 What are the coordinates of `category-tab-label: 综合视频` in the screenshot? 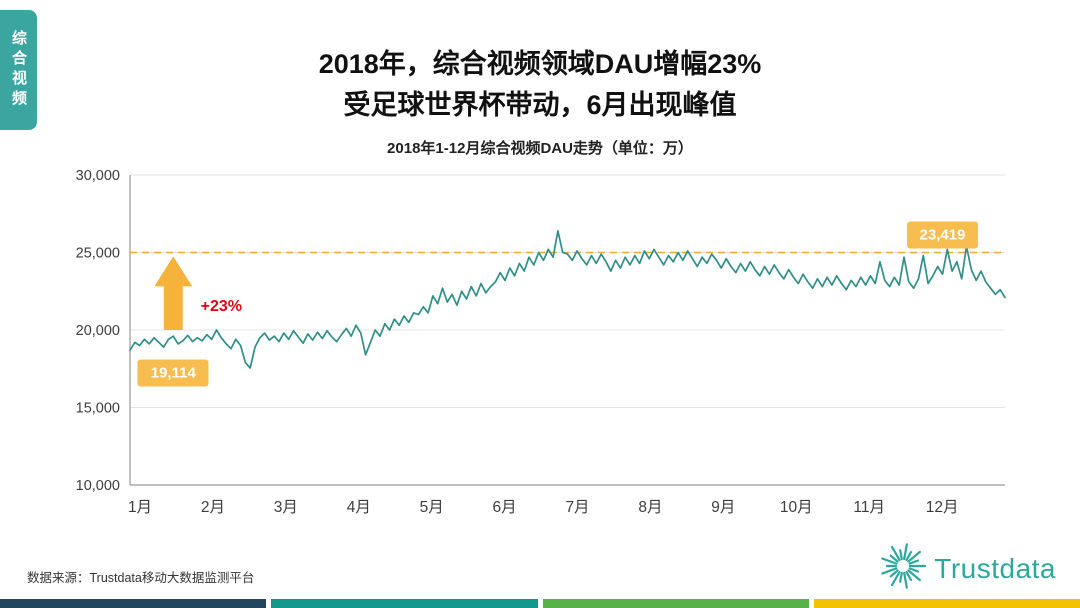 It's located at (18, 70).